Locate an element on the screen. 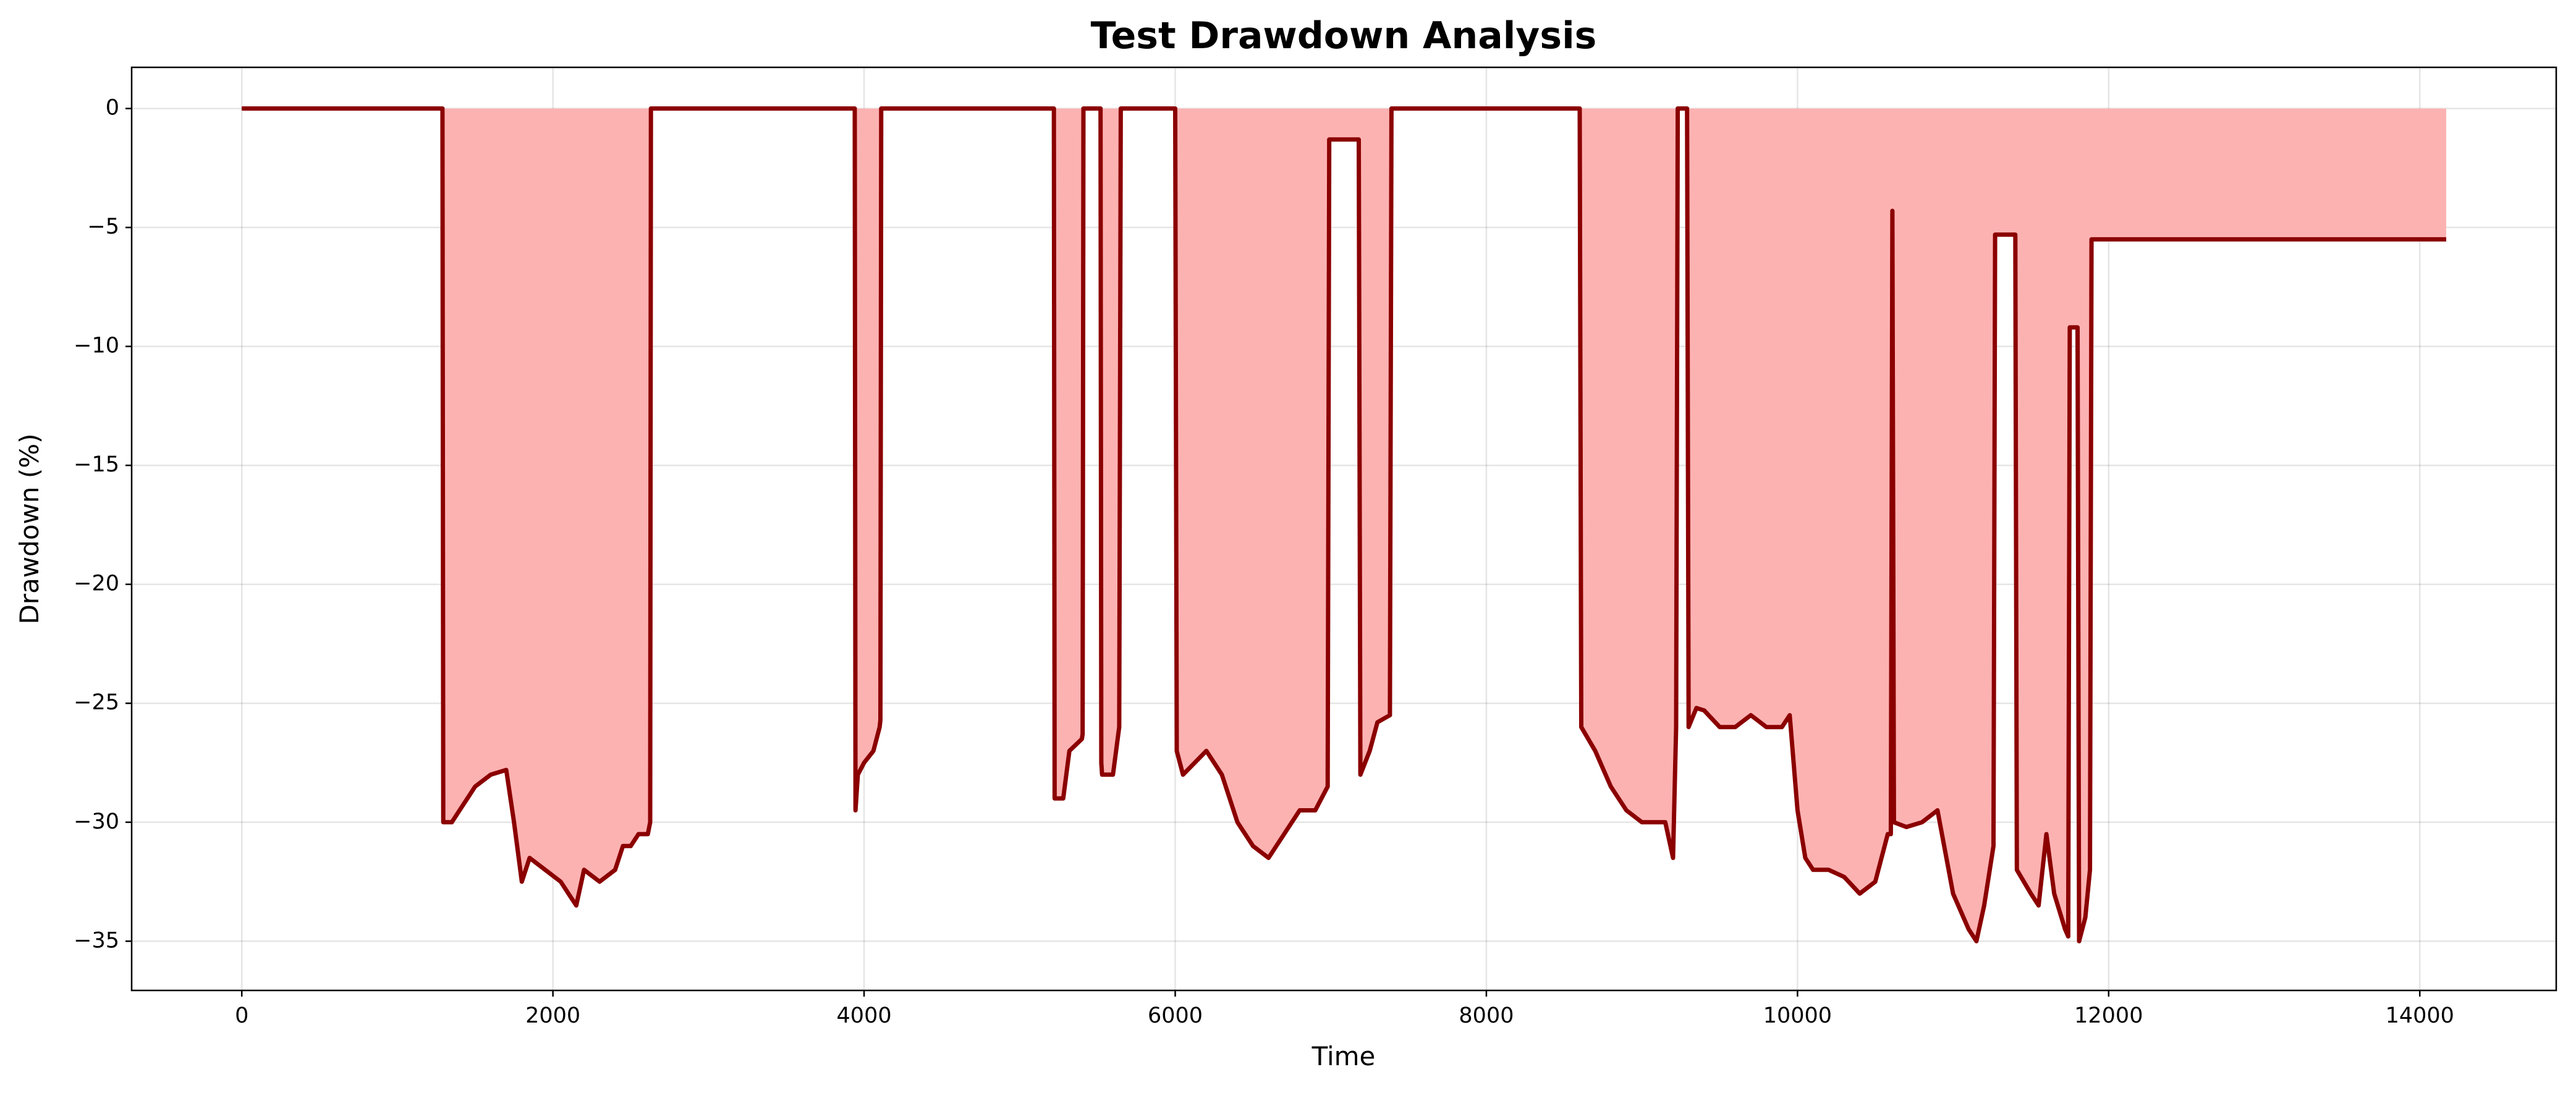  y-tick-label: −5 is located at coordinates (103, 226).